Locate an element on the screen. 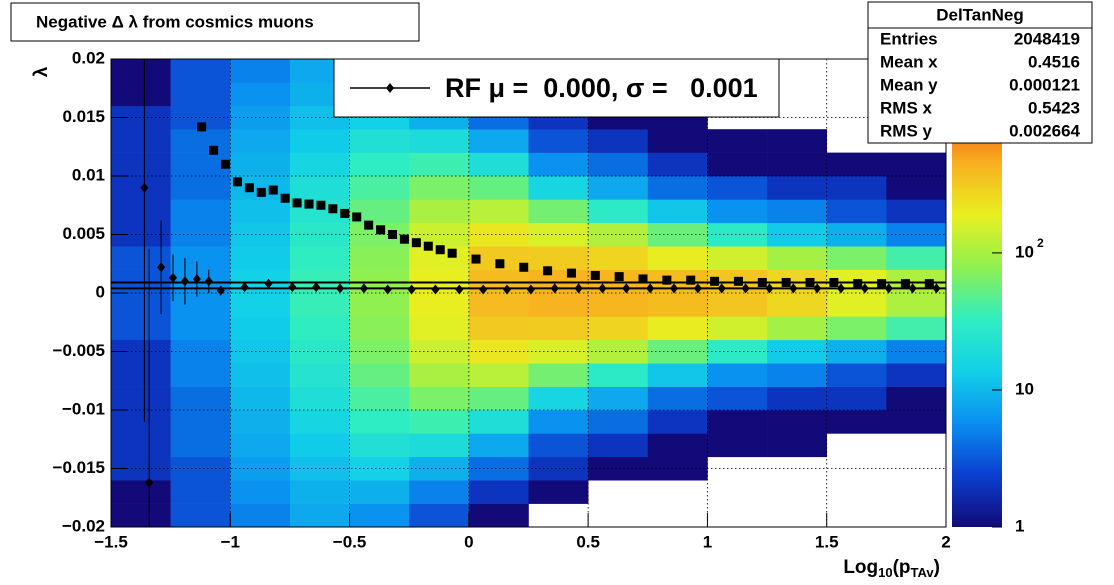 The height and width of the screenshot is (585, 1114). x-axis-label-subscript: 10 is located at coordinates (885, 572).